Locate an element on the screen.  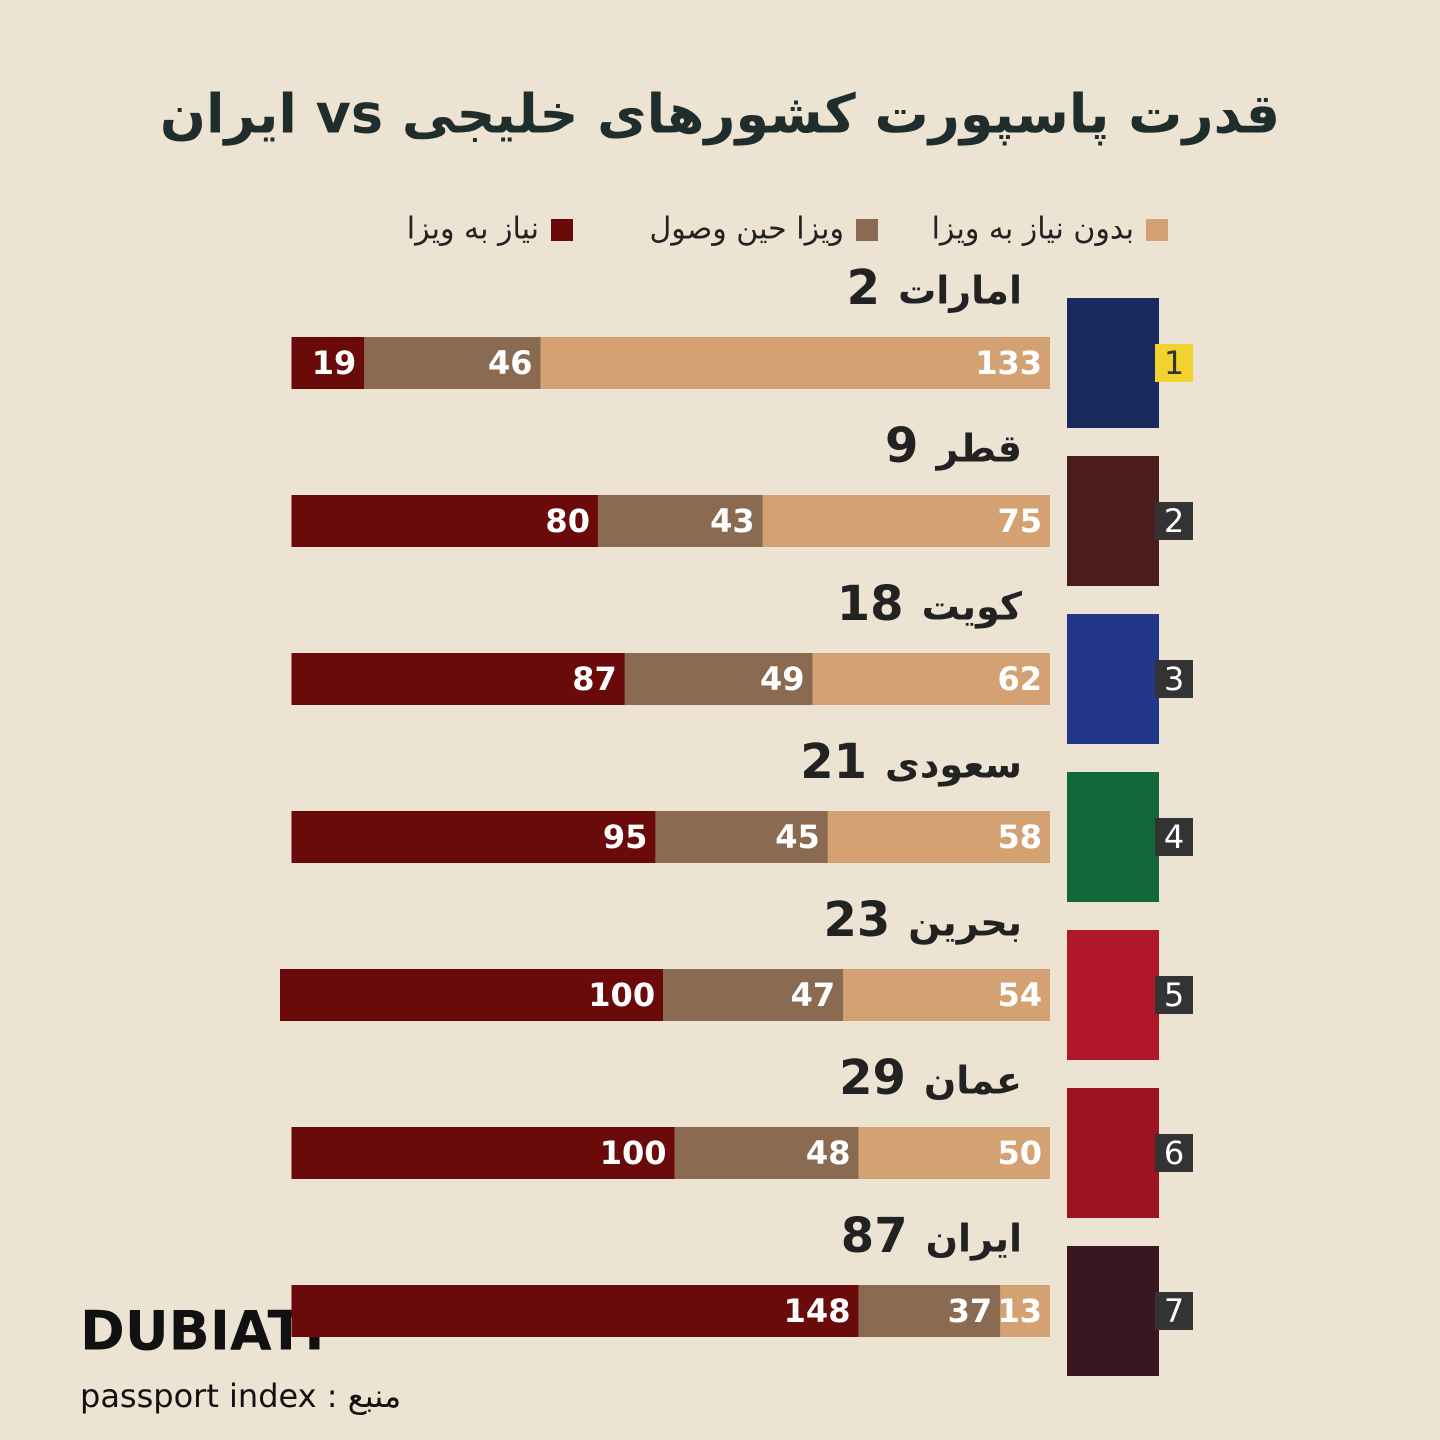
source: منبع : passport index is located at coordinates (240, 1396).